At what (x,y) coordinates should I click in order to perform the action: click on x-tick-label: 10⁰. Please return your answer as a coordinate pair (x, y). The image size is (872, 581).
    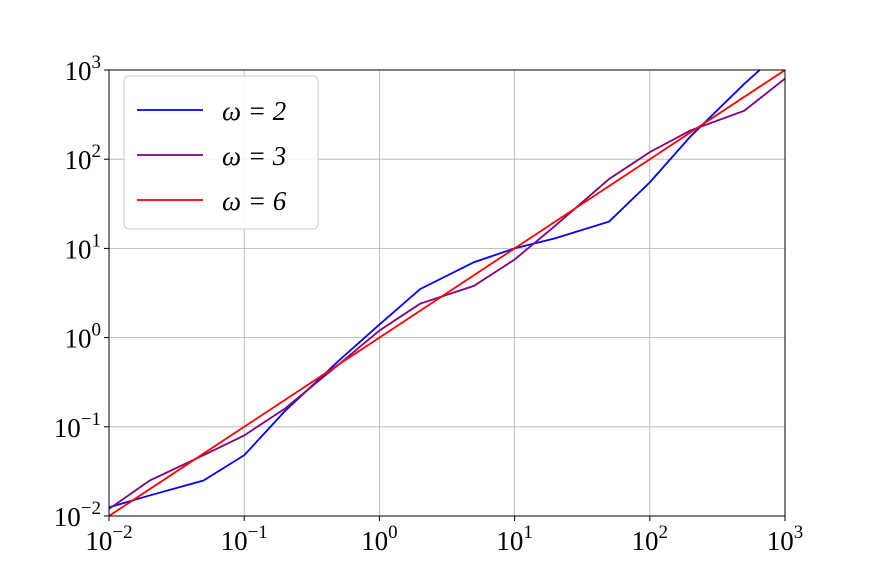
    Looking at the image, I should click on (379, 539).